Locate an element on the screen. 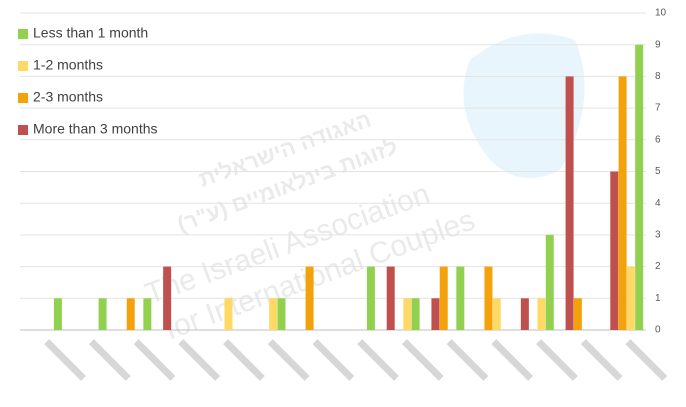  y-tick-label: 10 is located at coordinates (661, 13).